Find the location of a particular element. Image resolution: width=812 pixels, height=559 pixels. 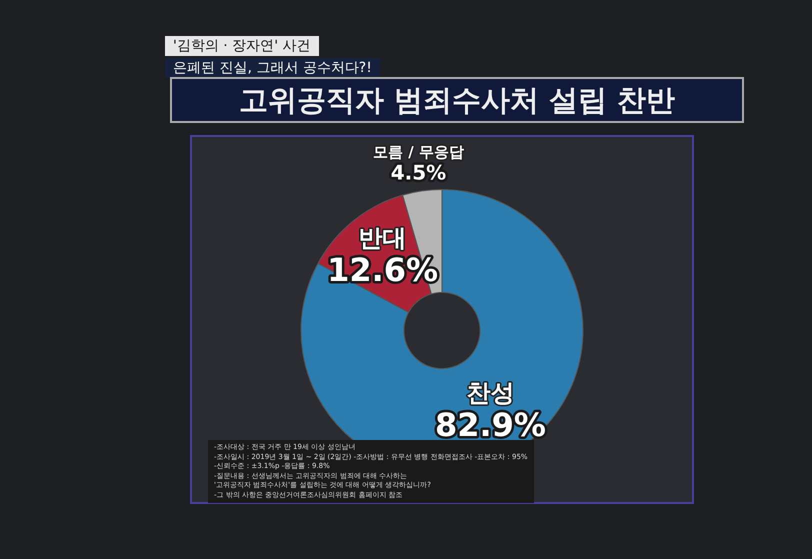

slice-label: 찬성 is located at coordinates (490, 393).